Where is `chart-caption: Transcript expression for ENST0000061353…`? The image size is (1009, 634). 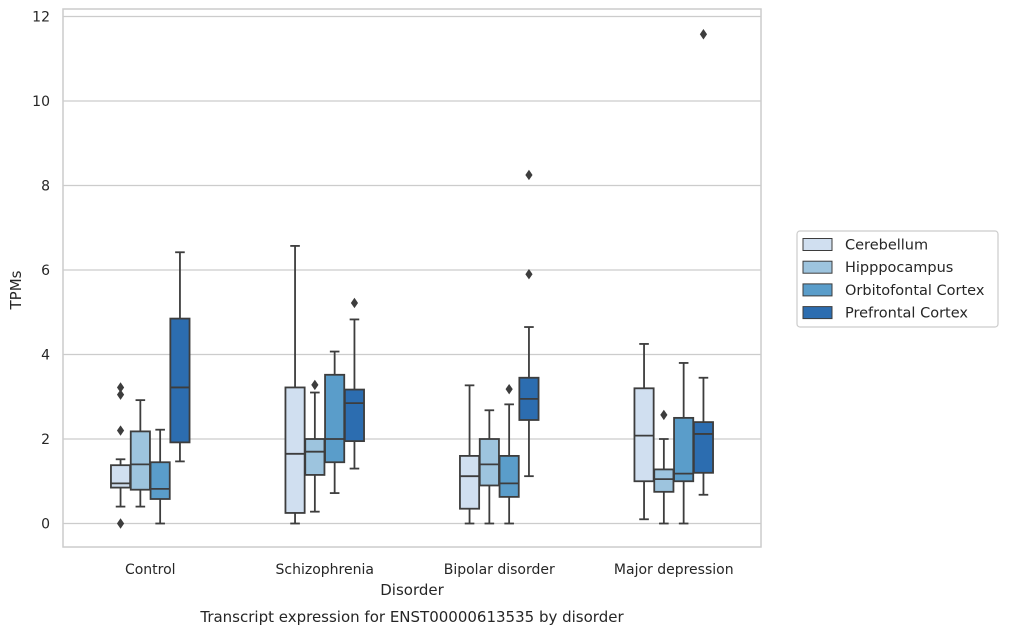
chart-caption: Transcript expression for ENST0000061353… is located at coordinates (411, 617).